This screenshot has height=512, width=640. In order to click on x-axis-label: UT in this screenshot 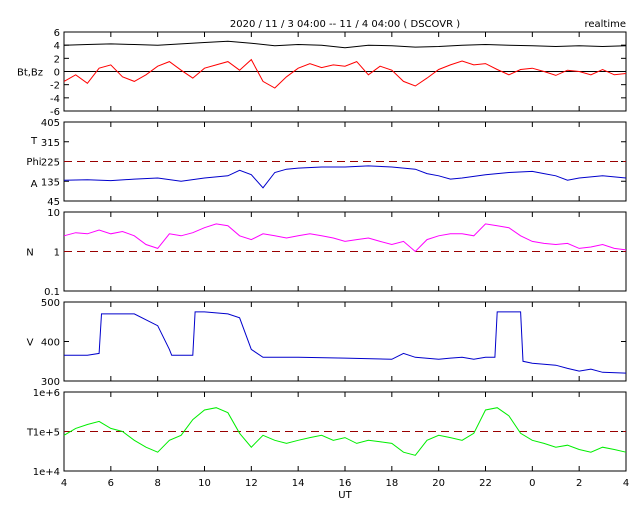, I will do `click(345, 495)`.